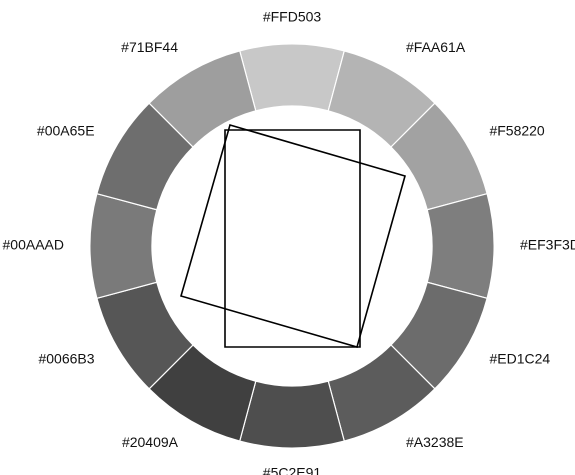  I want to click on segment-hex-label: #EF3F3D, so click(547, 245).